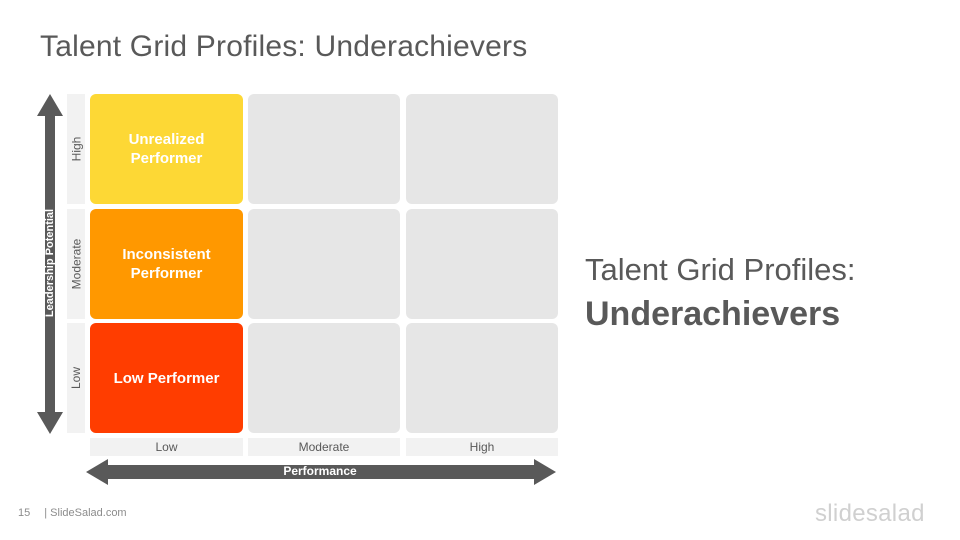 The image size is (960, 540). I want to click on page-number: 15, so click(24, 513).